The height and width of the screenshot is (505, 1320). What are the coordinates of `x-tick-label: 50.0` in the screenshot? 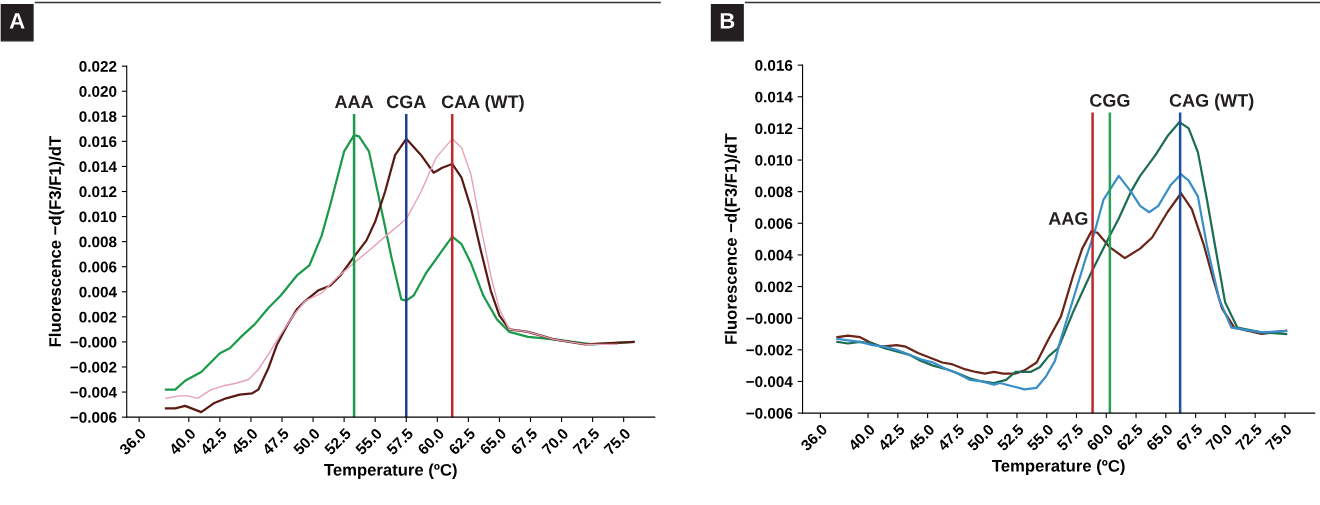 It's located at (980, 437).